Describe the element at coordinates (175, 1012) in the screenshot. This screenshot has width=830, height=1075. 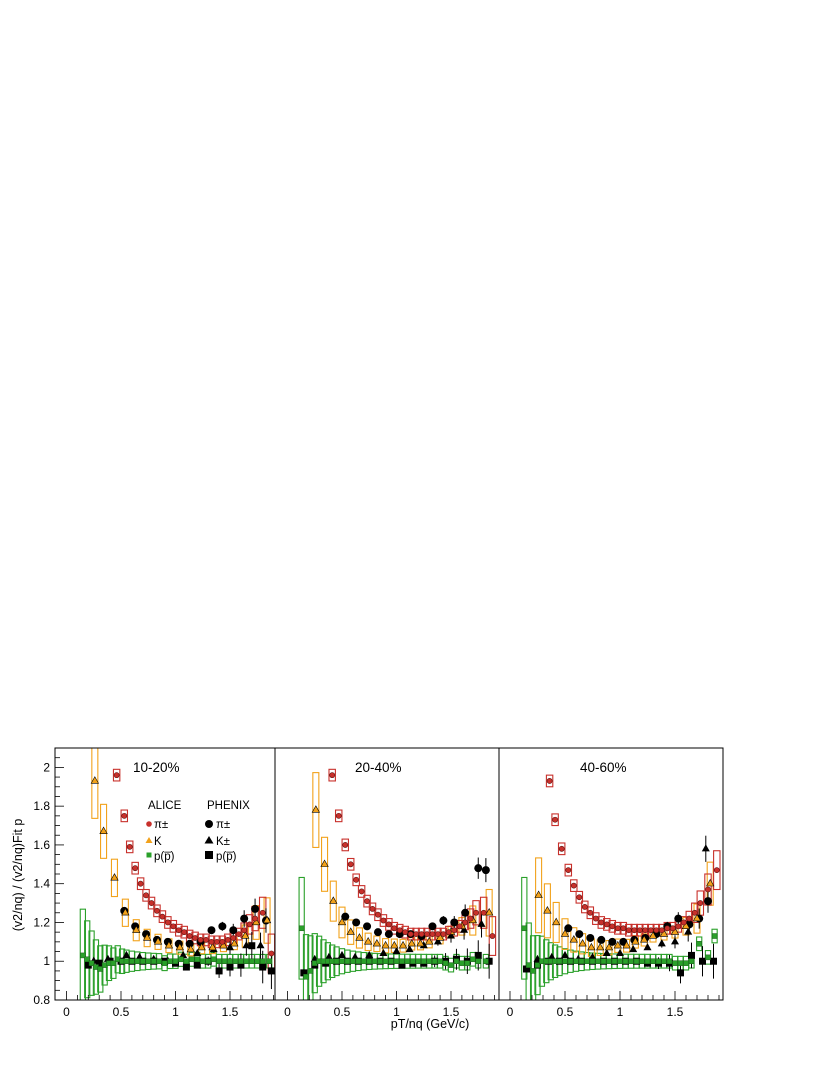
I see `x-tick-label: 1` at that location.